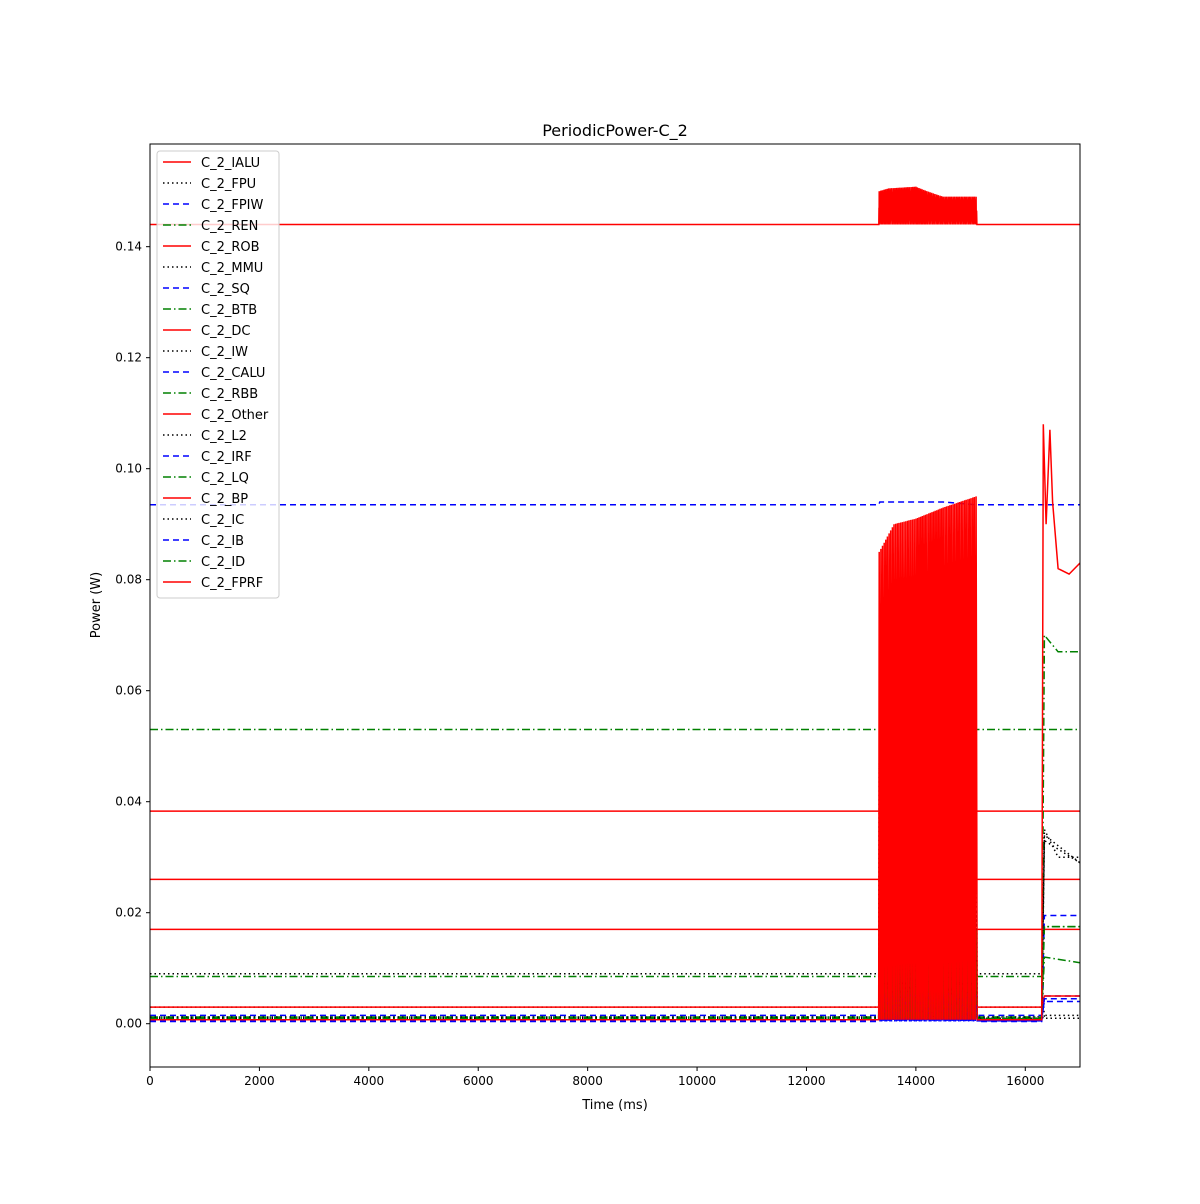  I want to click on legend-label: C_2_REN, so click(229, 226).